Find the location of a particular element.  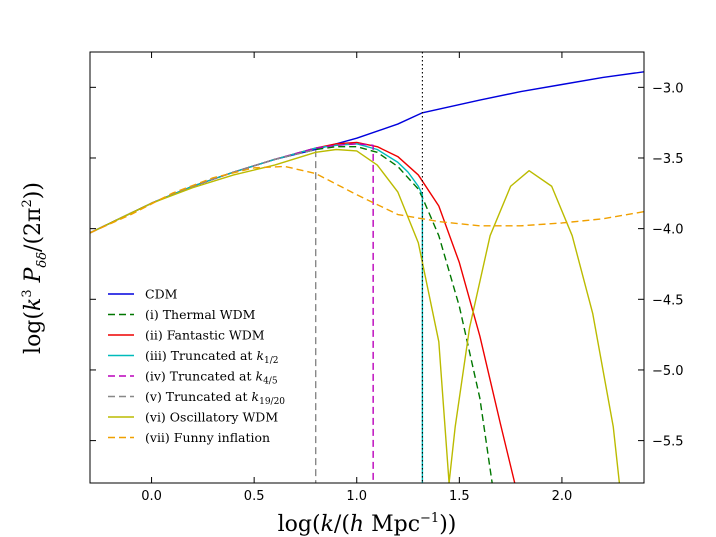

legend-item-vi-oscillatory-wdm: (vi) Oscillatory WDM is located at coordinates (193, 417).